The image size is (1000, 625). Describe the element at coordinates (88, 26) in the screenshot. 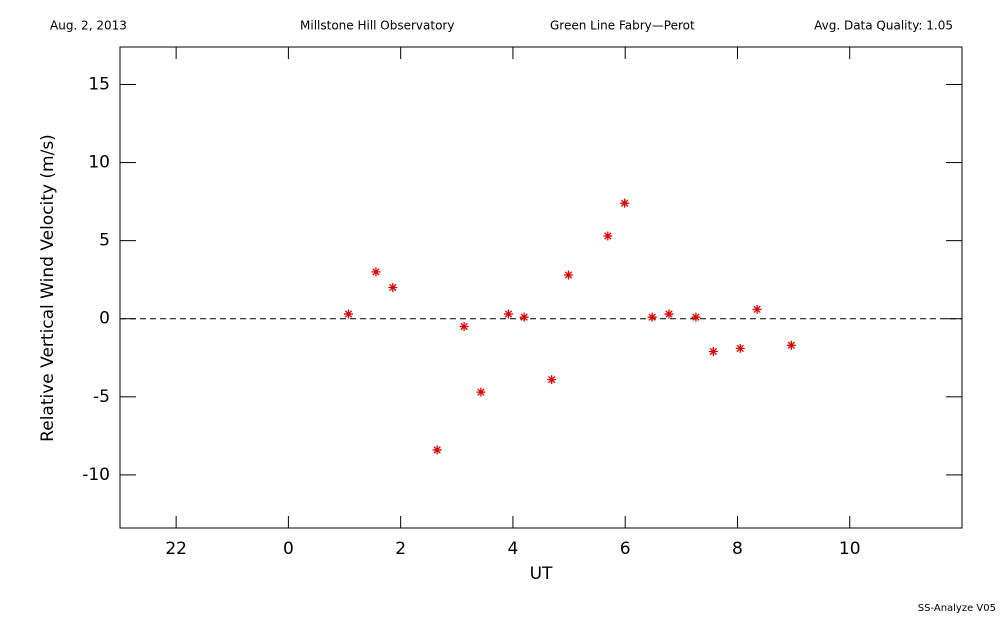

I see `header-date: Aug. 2, 2013` at that location.